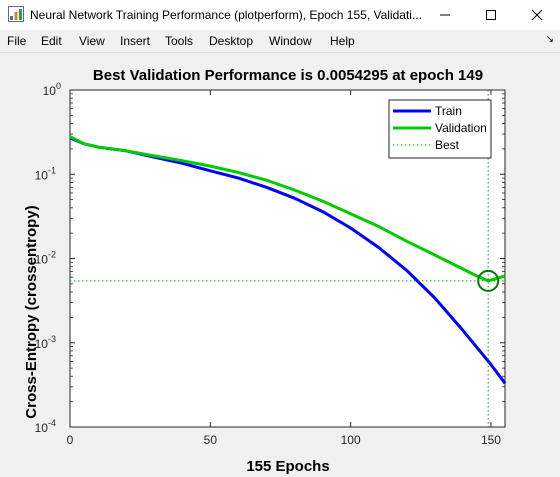  I want to click on y-tick-label: 10⁻⁴, so click(45, 426).